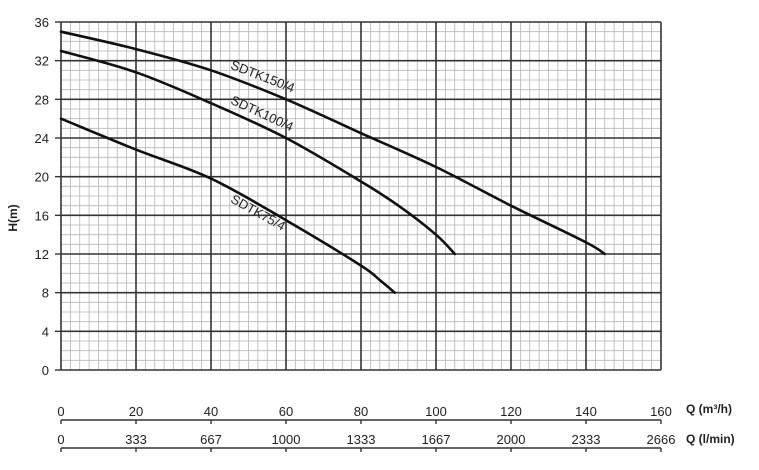 This screenshot has width=759, height=470. I want to click on y-tick-label: 36, so click(42, 22).